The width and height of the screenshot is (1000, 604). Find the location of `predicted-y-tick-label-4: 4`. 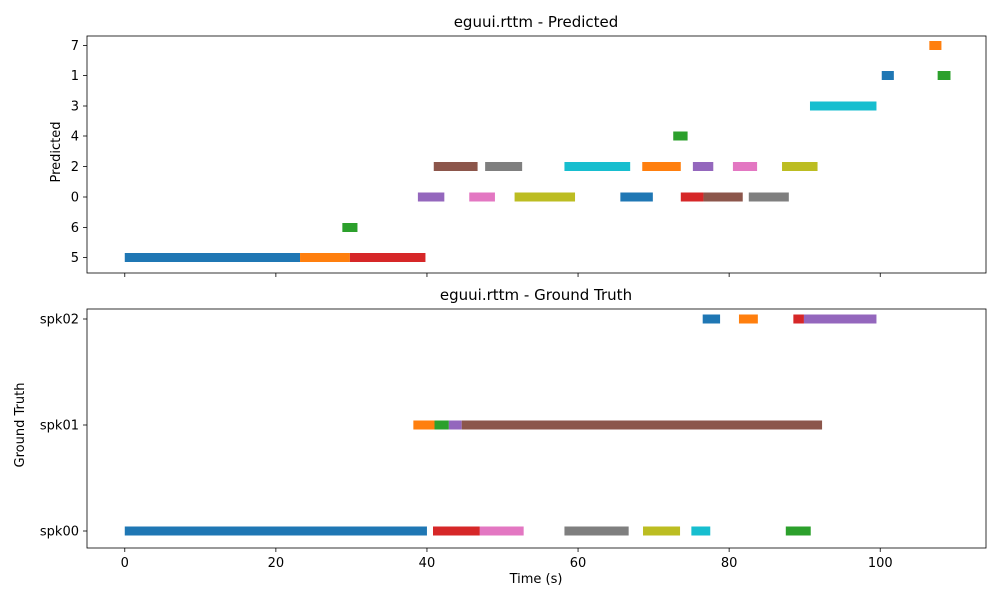

predicted-y-tick-label-4: 4 is located at coordinates (75, 137).